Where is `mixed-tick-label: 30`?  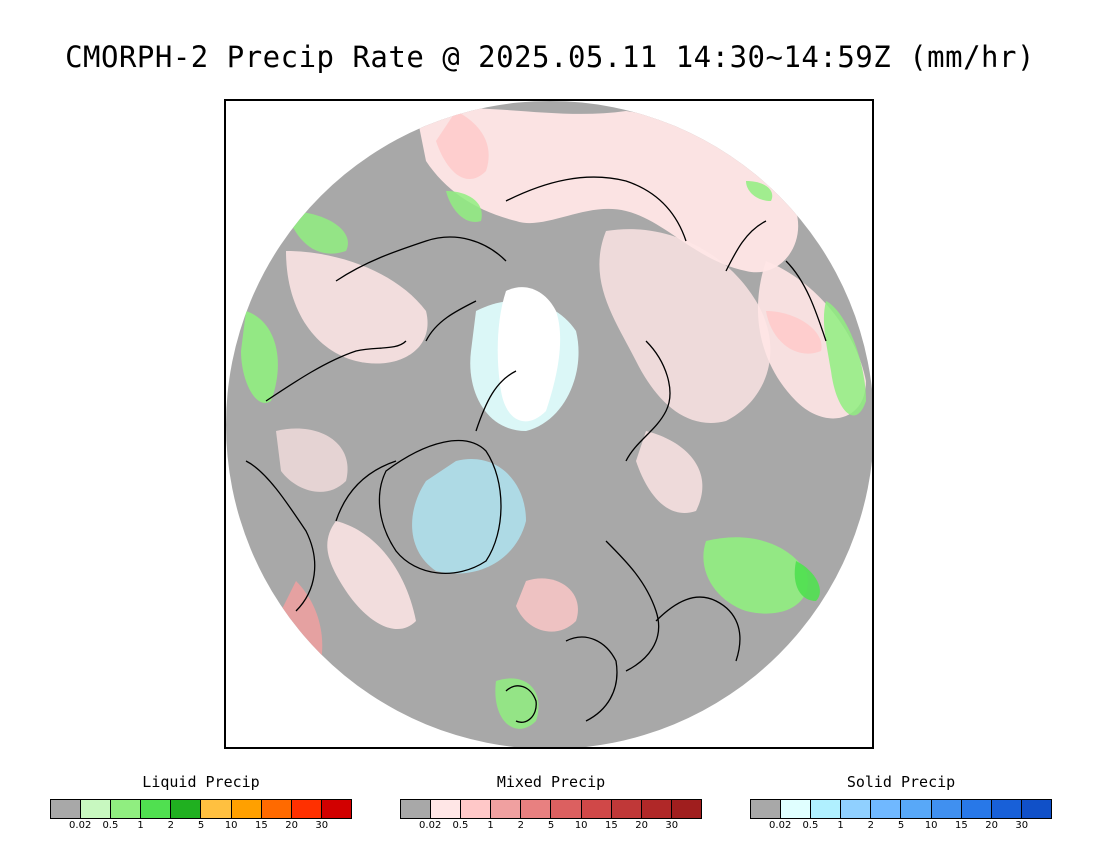 mixed-tick-label: 30 is located at coordinates (672, 825).